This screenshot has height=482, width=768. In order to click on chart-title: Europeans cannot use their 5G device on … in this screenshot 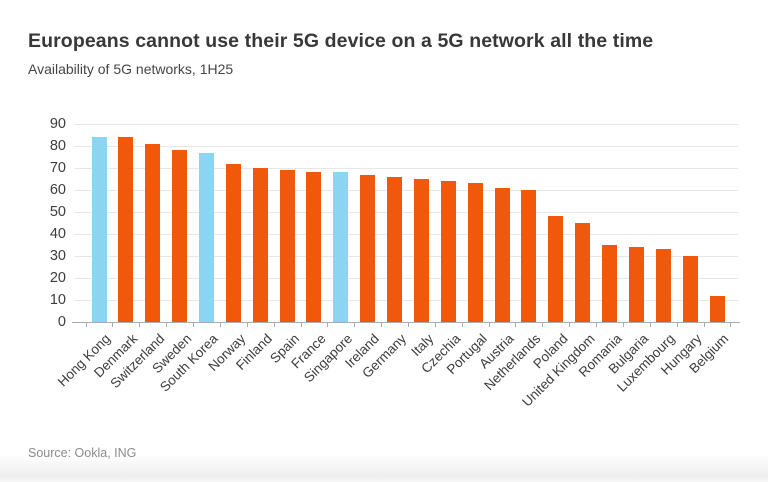, I will do `click(341, 41)`.